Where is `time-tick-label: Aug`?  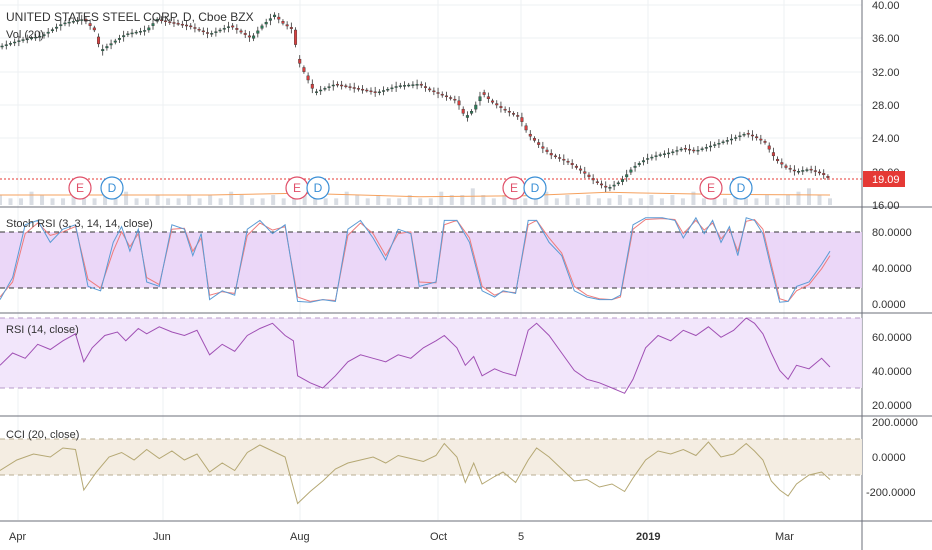
time-tick-label: Aug is located at coordinates (300, 537).